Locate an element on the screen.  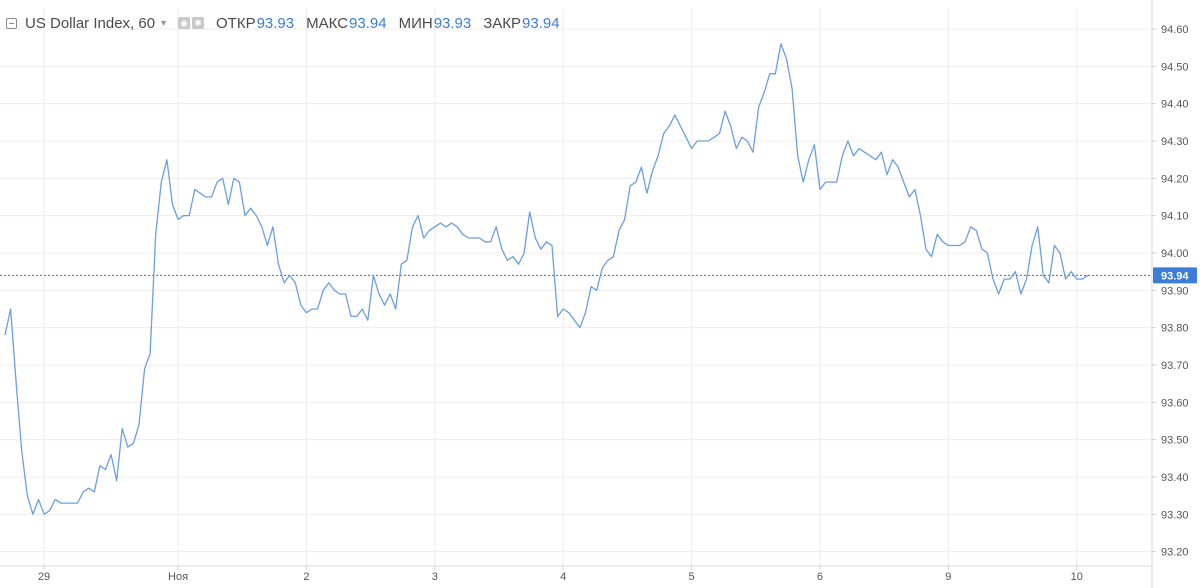
open-label: ОТКР is located at coordinates (236, 23).